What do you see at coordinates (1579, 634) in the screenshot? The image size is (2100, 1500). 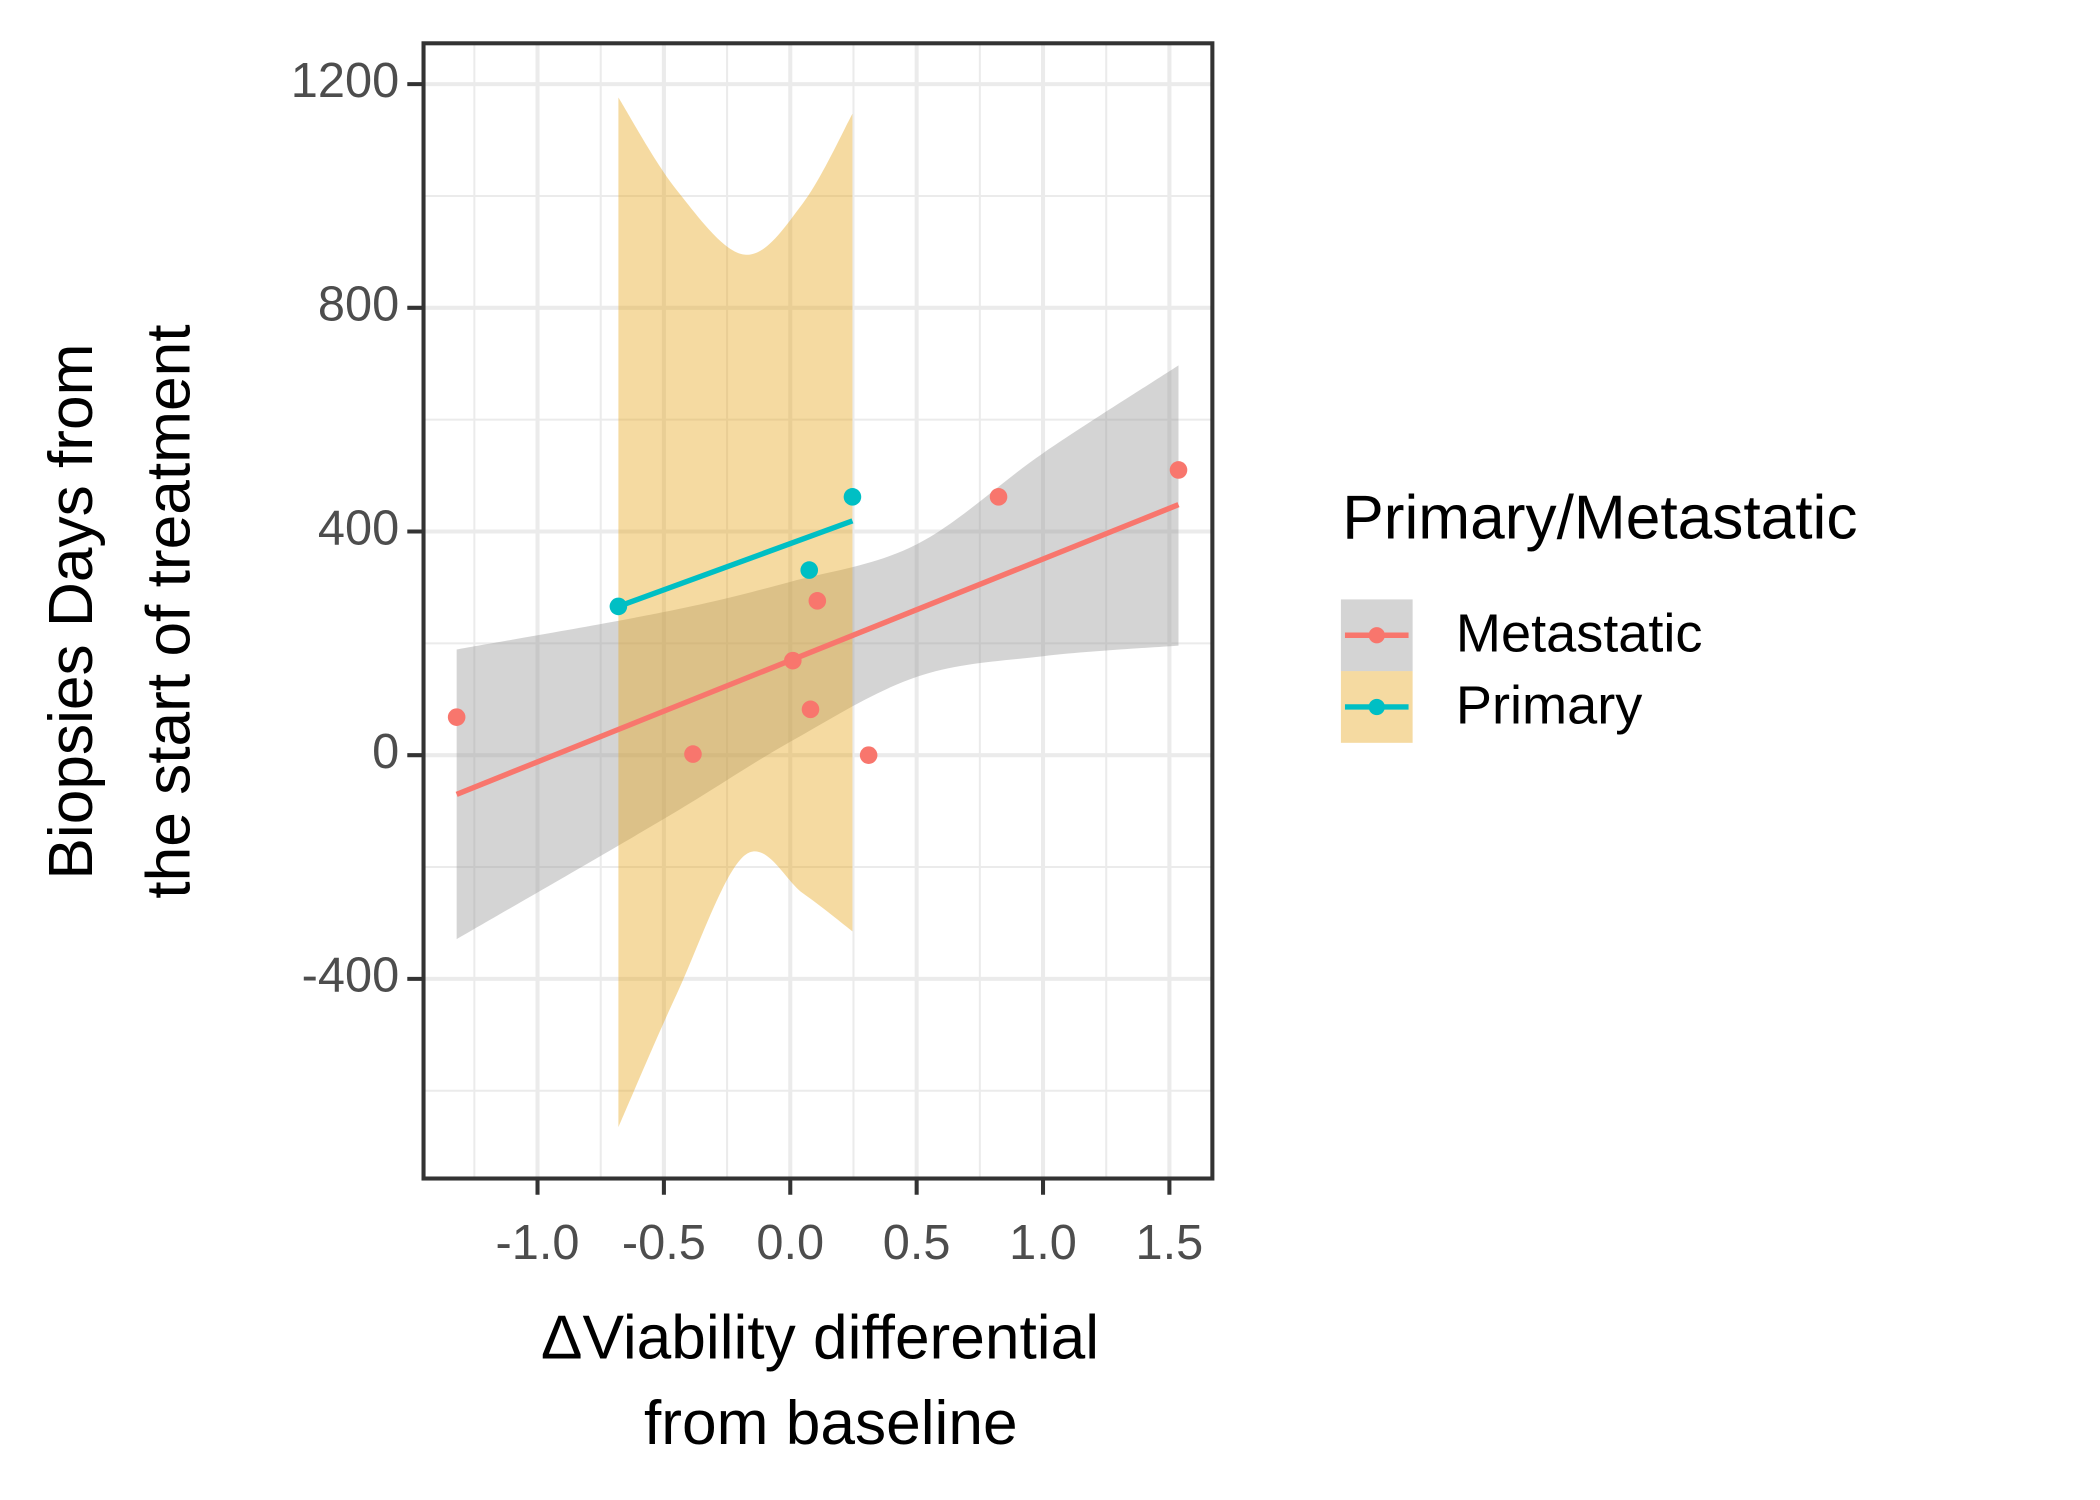 I see `legend-label: Metastatic` at bounding box center [1579, 634].